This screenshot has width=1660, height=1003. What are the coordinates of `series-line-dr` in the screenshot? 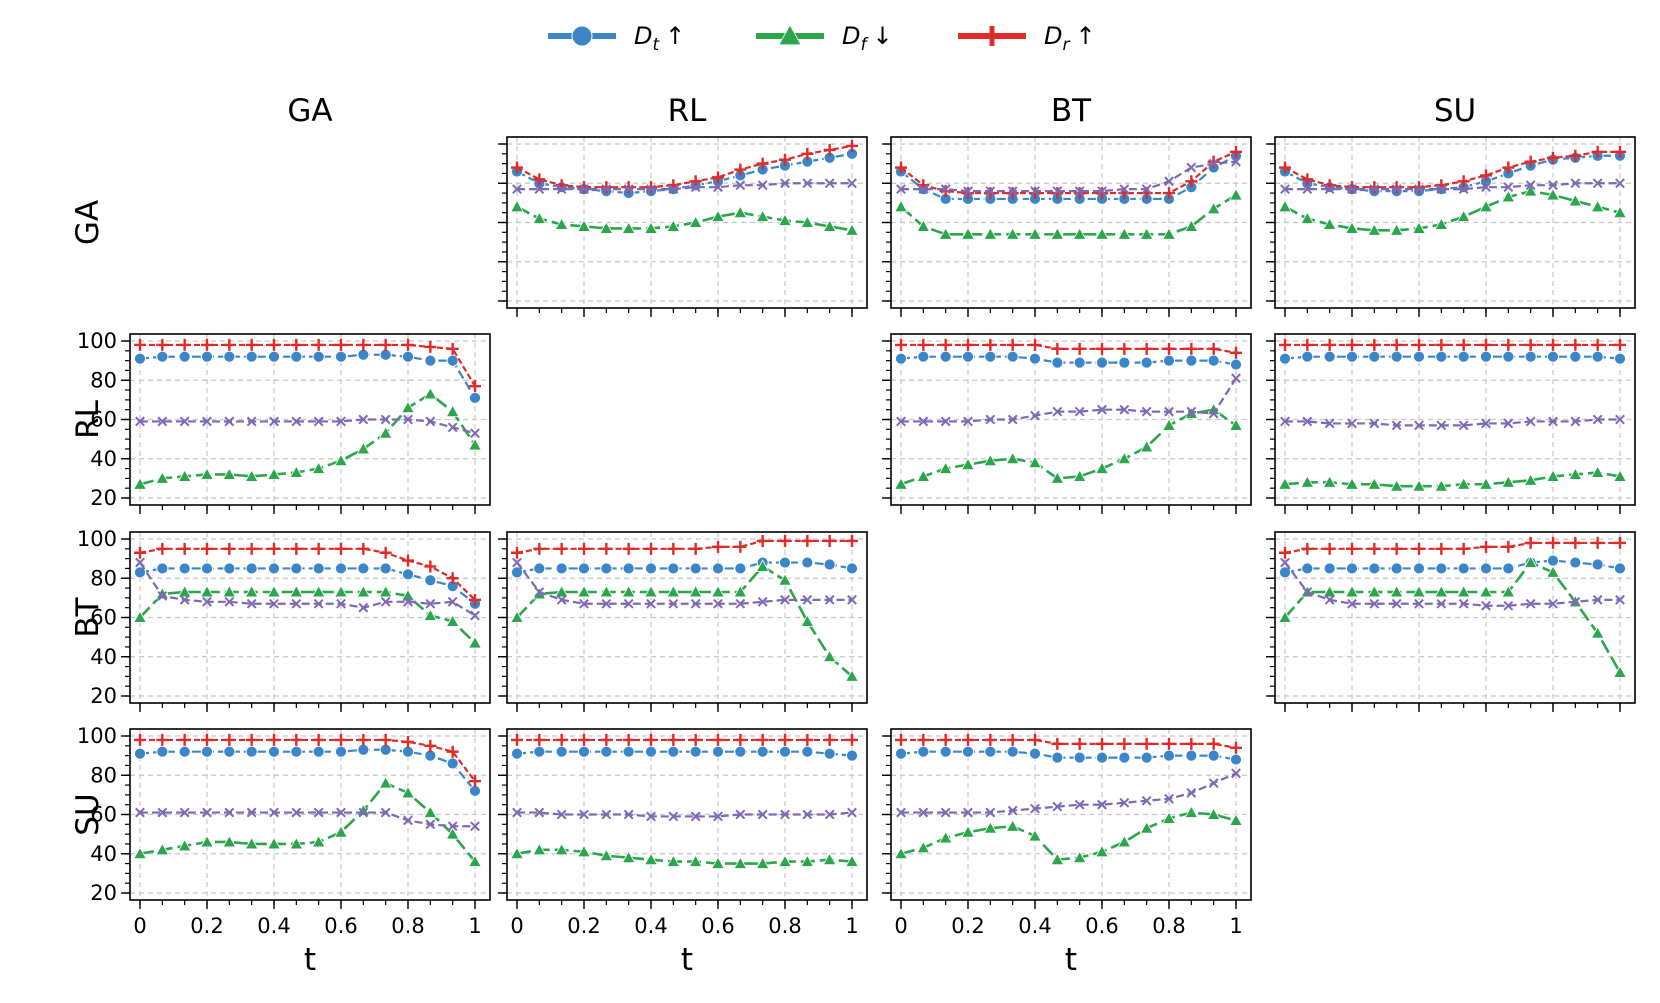 It's located at (308, 365).